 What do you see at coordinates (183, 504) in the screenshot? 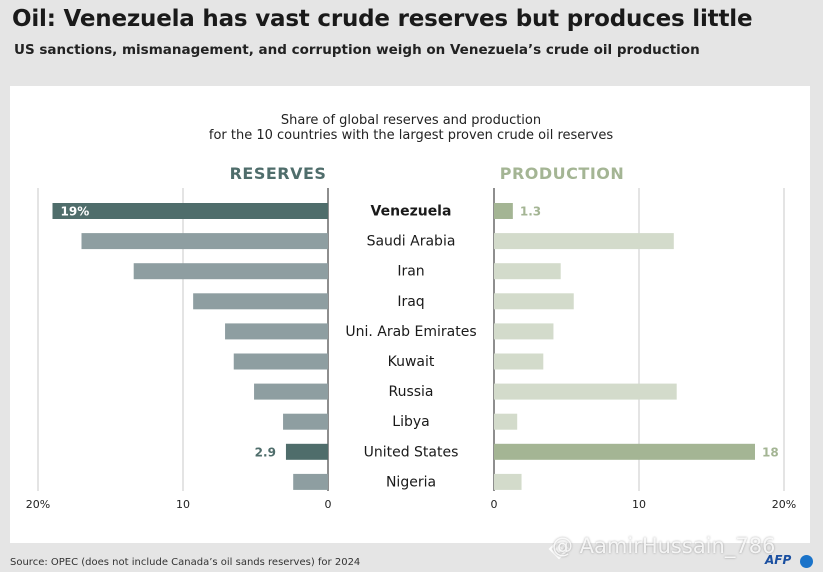
I see `reserves-tick-label: 10` at bounding box center [183, 504].